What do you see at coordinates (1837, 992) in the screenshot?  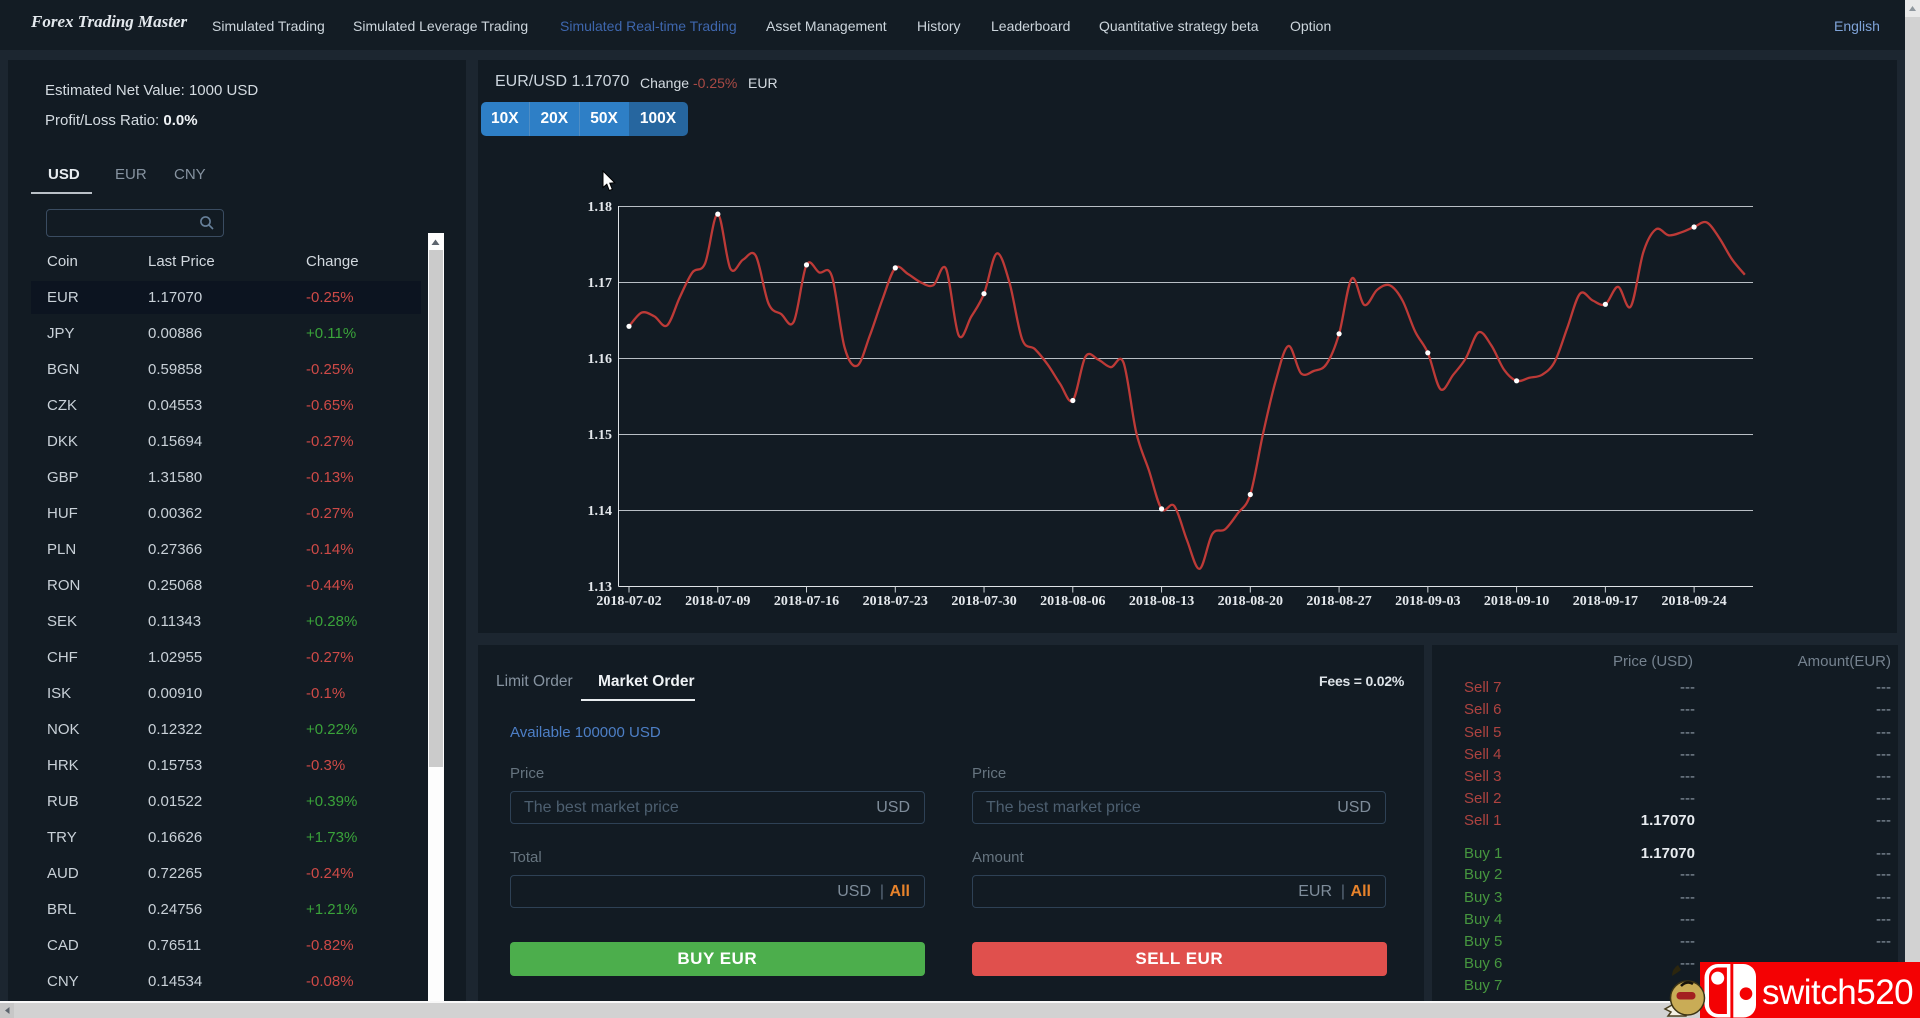 I see `svg-text: switch520` at bounding box center [1837, 992].